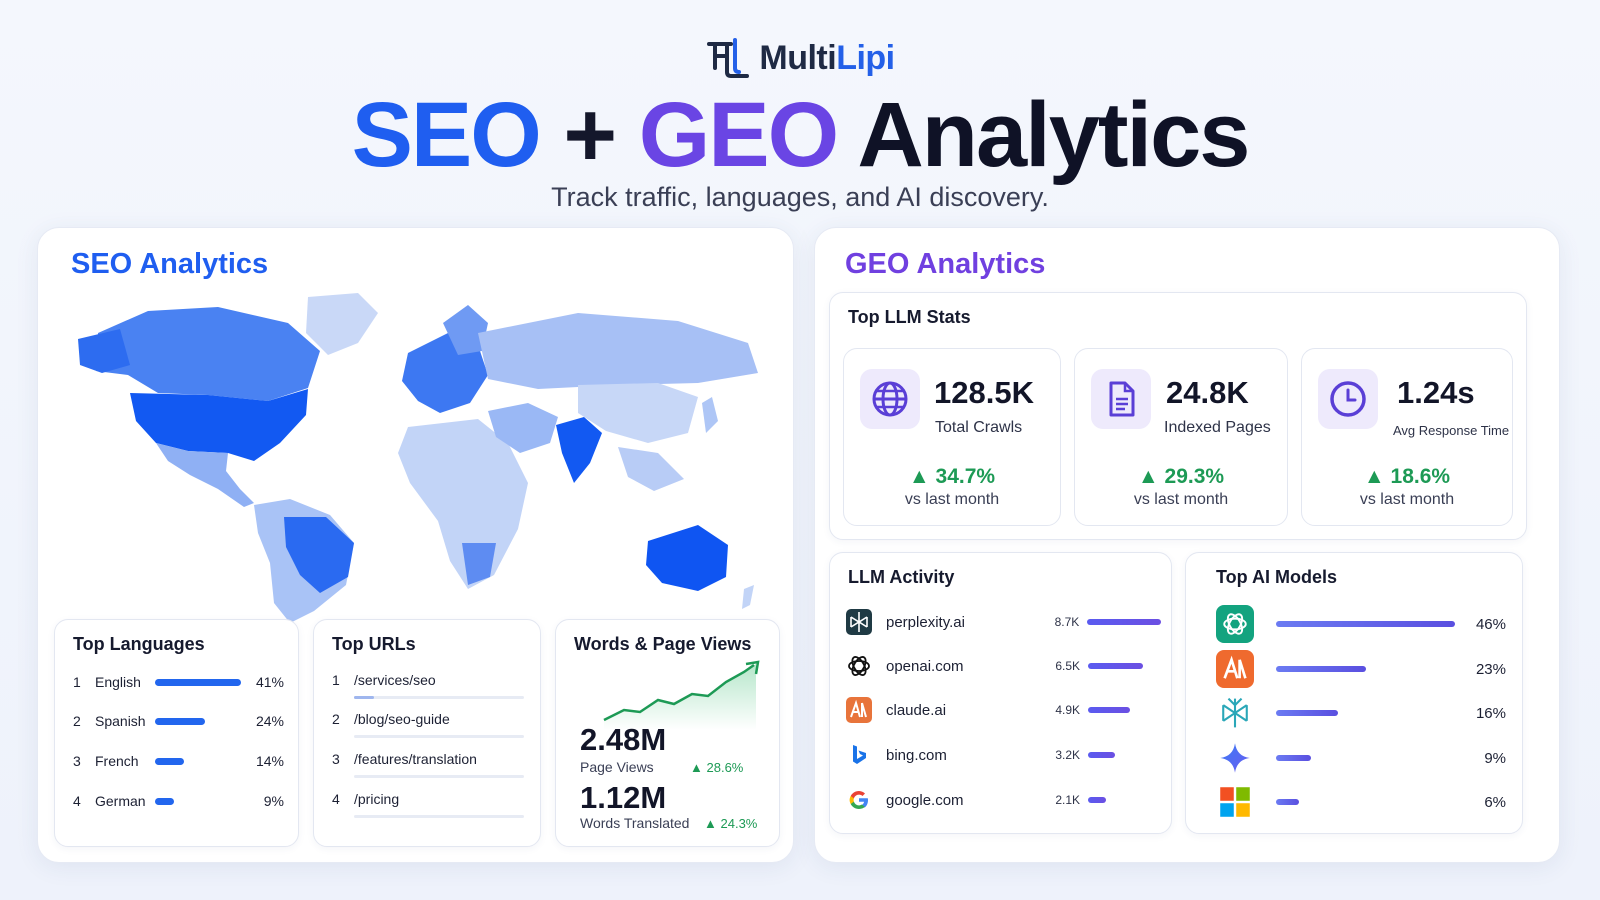 This screenshot has height=900, width=1600. What do you see at coordinates (180, 761) in the screenshot?
I see `language-row: 3 French 14%` at bounding box center [180, 761].